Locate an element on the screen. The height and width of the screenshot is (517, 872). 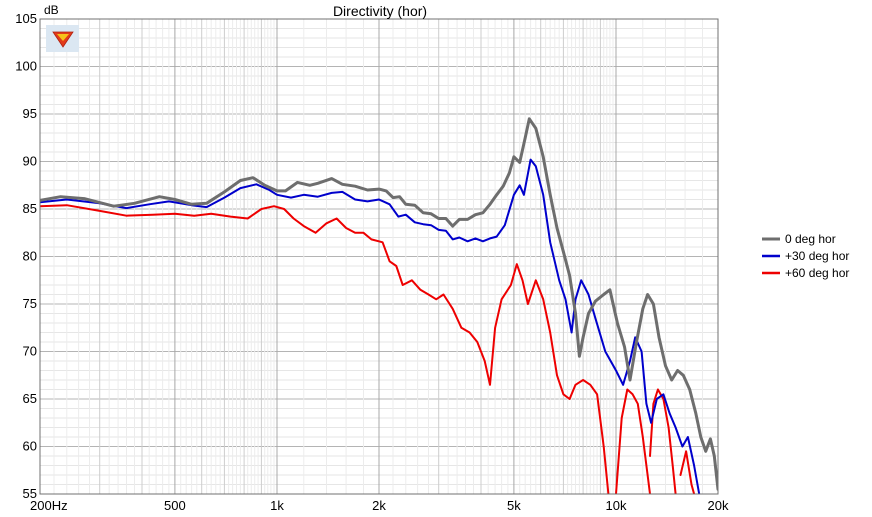
y-tick-label: 85 is located at coordinates (30, 208).